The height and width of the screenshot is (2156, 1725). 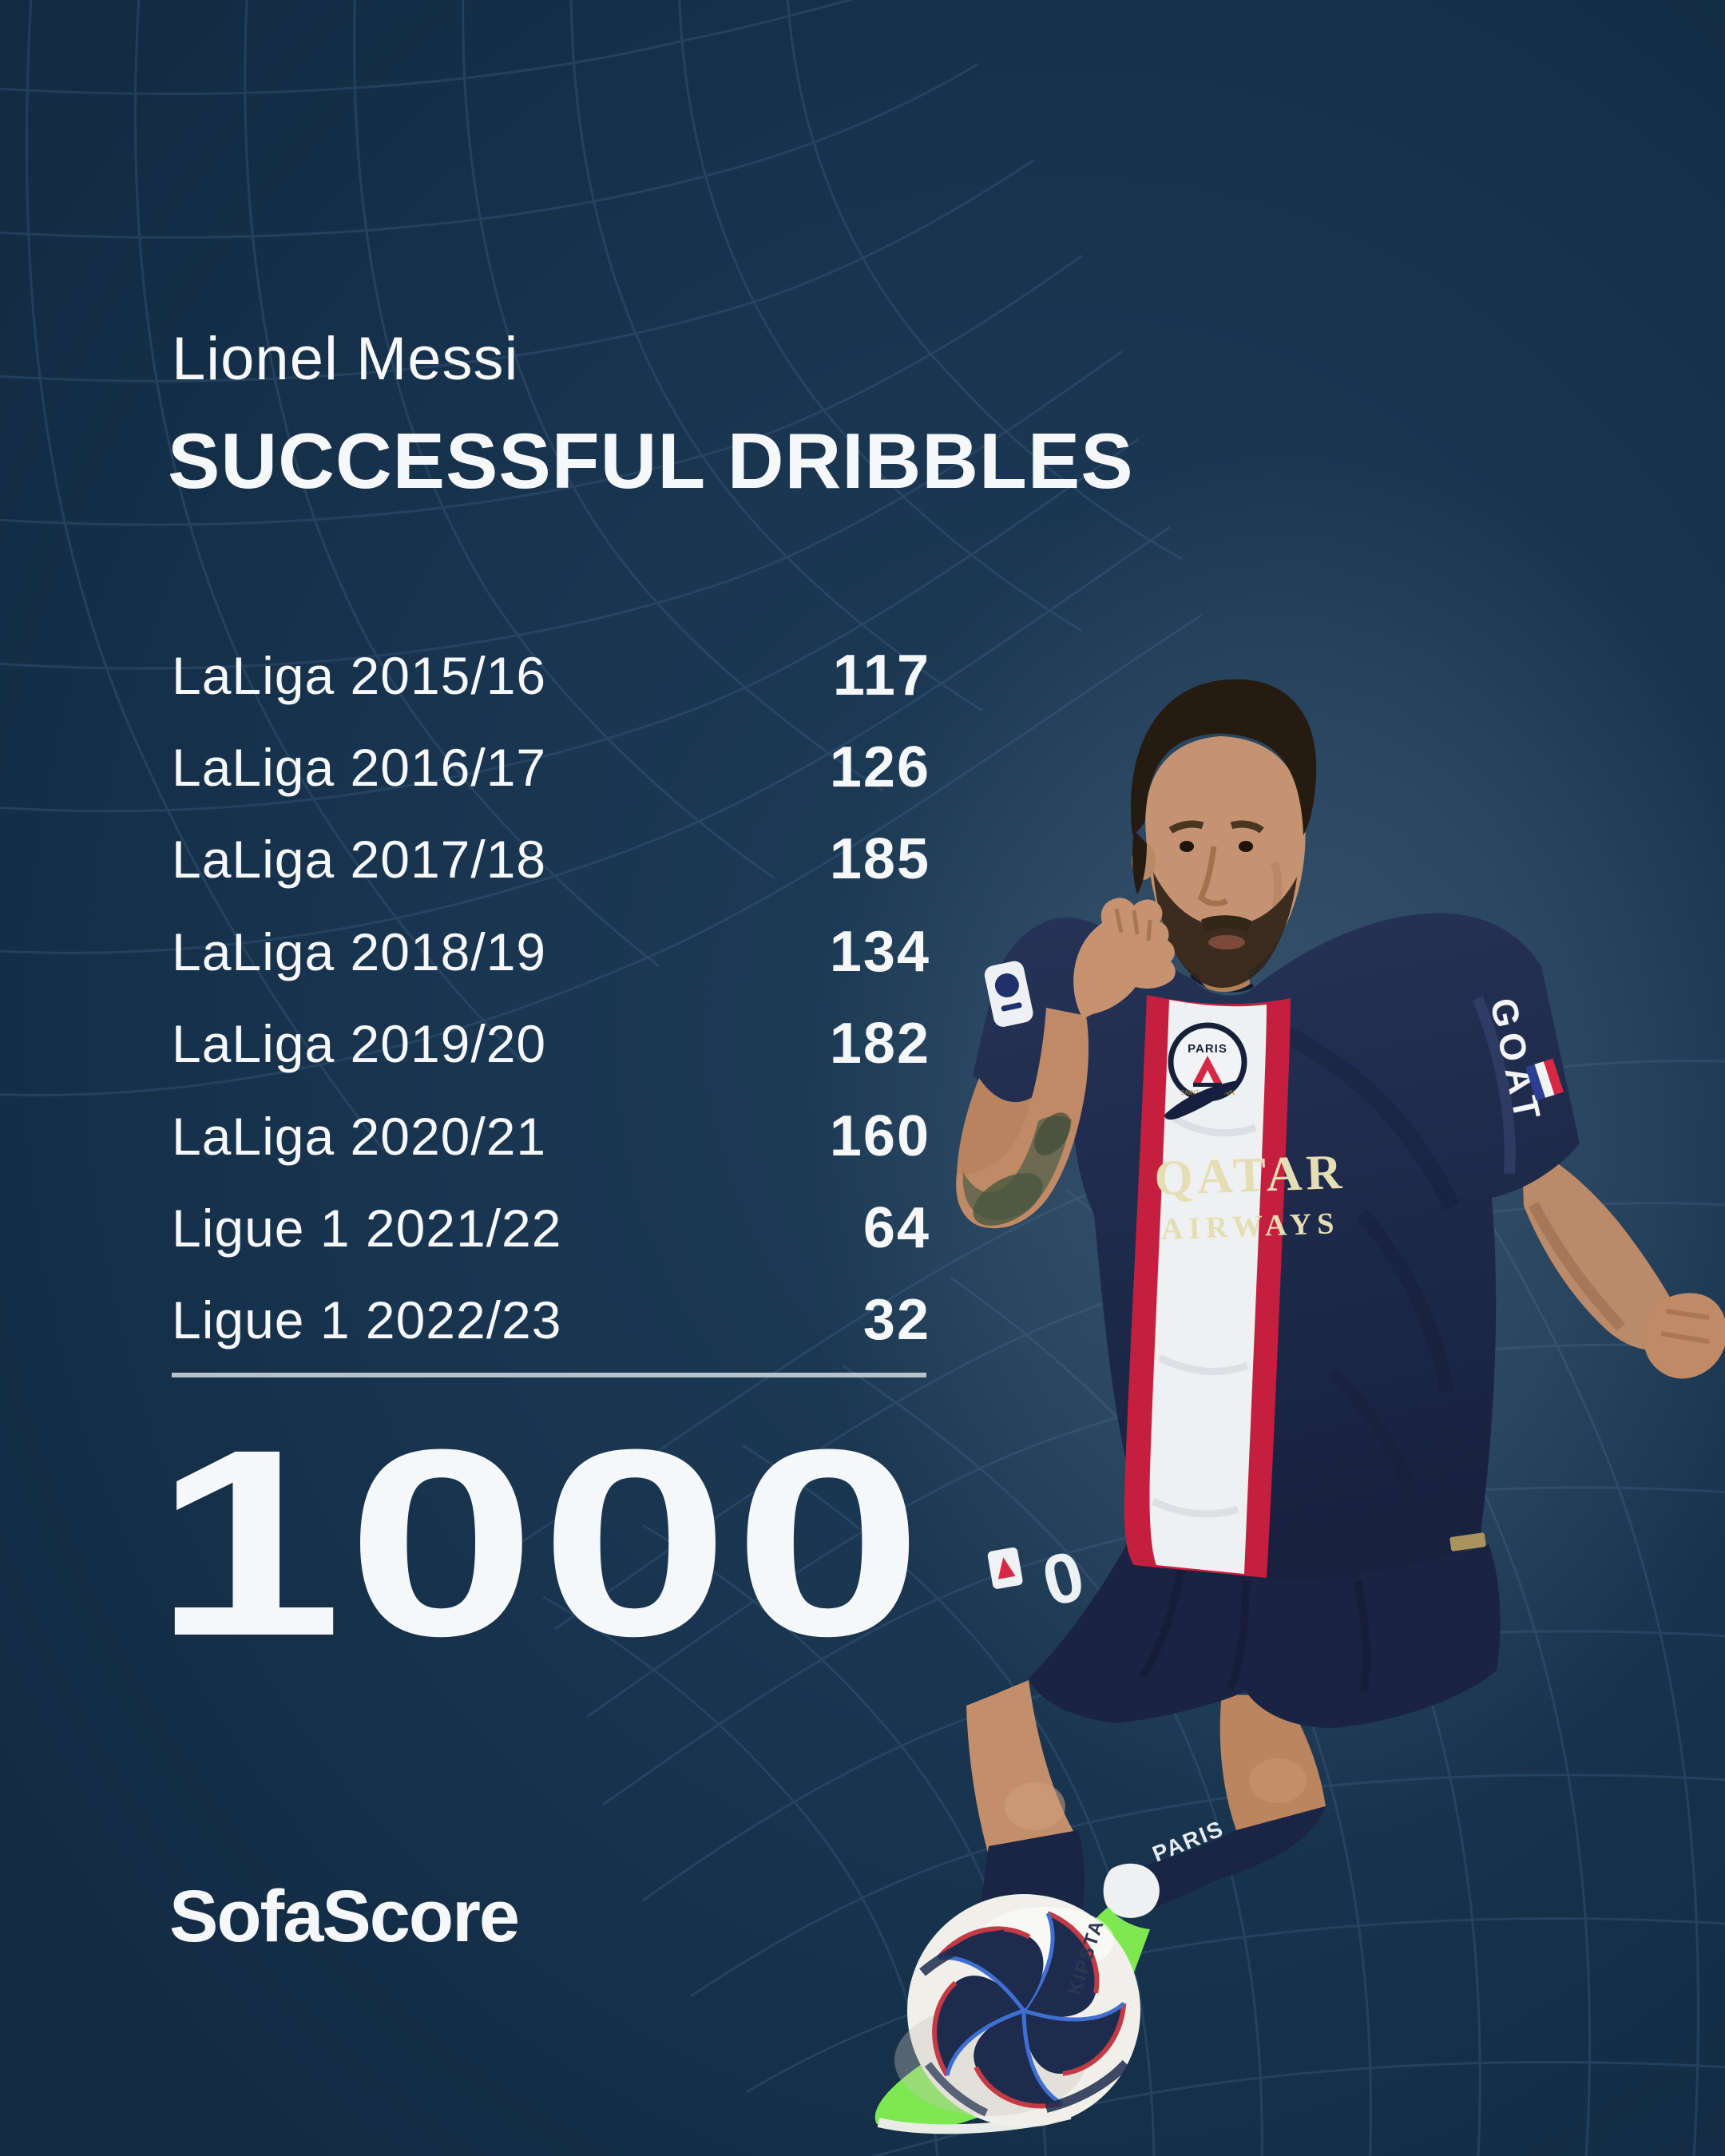 What do you see at coordinates (360, 1044) in the screenshot?
I see `stat-label: LaLiga 2019/20` at bounding box center [360, 1044].